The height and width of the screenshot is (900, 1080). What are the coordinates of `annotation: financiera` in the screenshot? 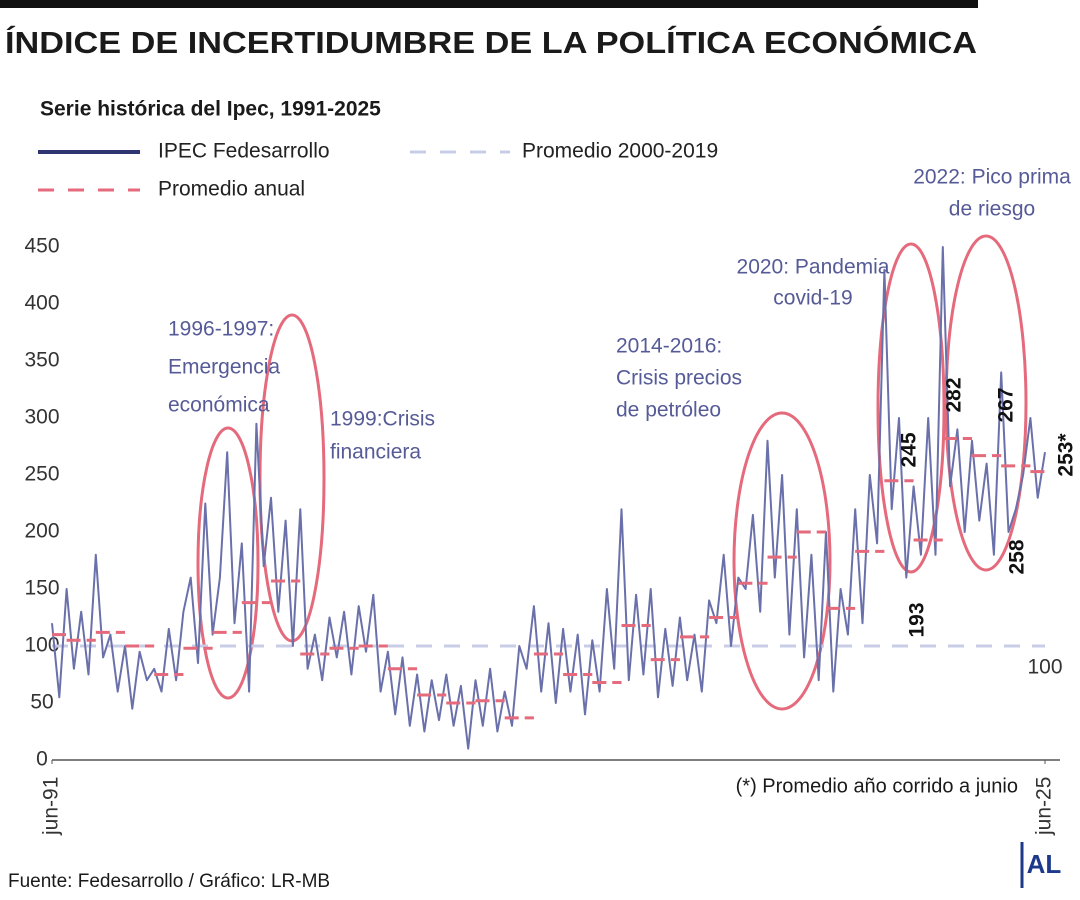 It's located at (375, 452).